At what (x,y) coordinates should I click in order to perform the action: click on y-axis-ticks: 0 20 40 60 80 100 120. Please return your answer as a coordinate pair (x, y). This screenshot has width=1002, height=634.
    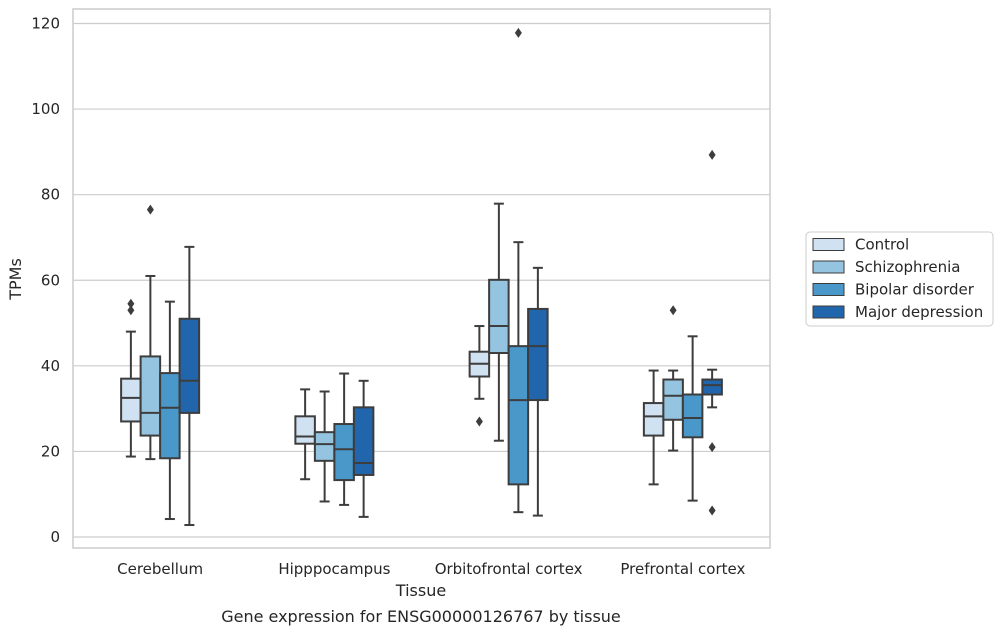
    Looking at the image, I should click on (45, 281).